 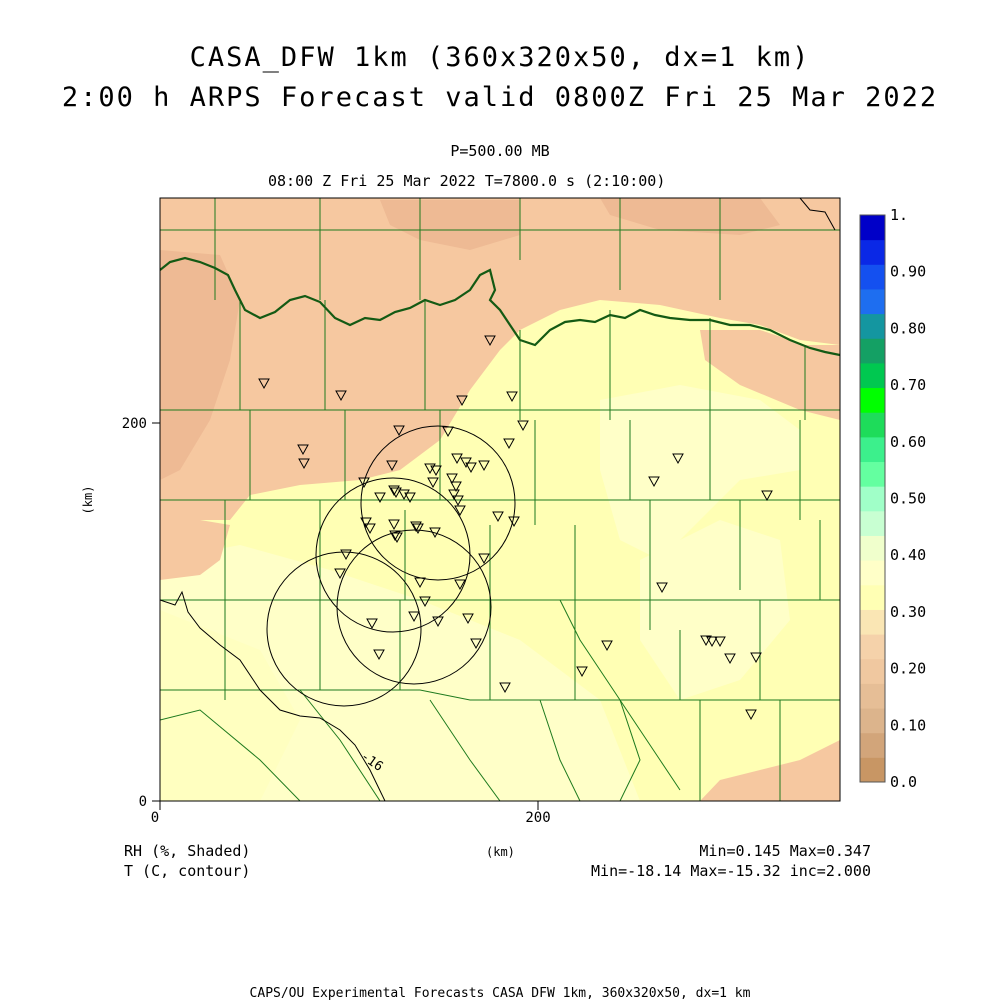 I want to click on x-tick-200: 200, so click(x=537, y=818).